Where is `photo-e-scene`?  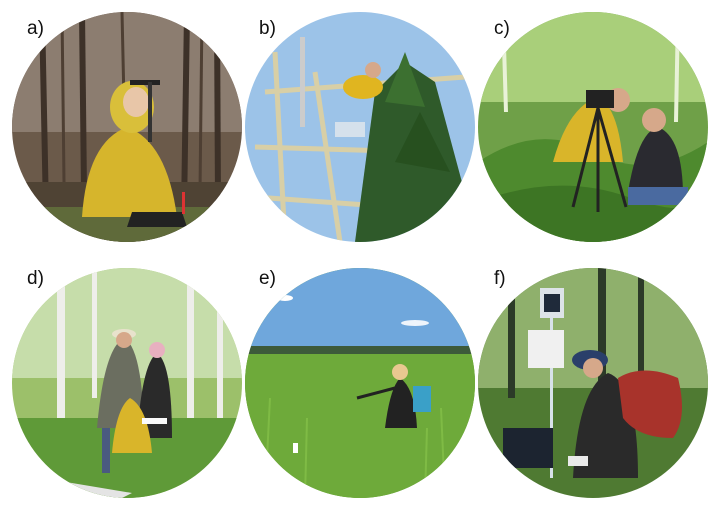
photo-e-scene is located at coordinates (360, 383).